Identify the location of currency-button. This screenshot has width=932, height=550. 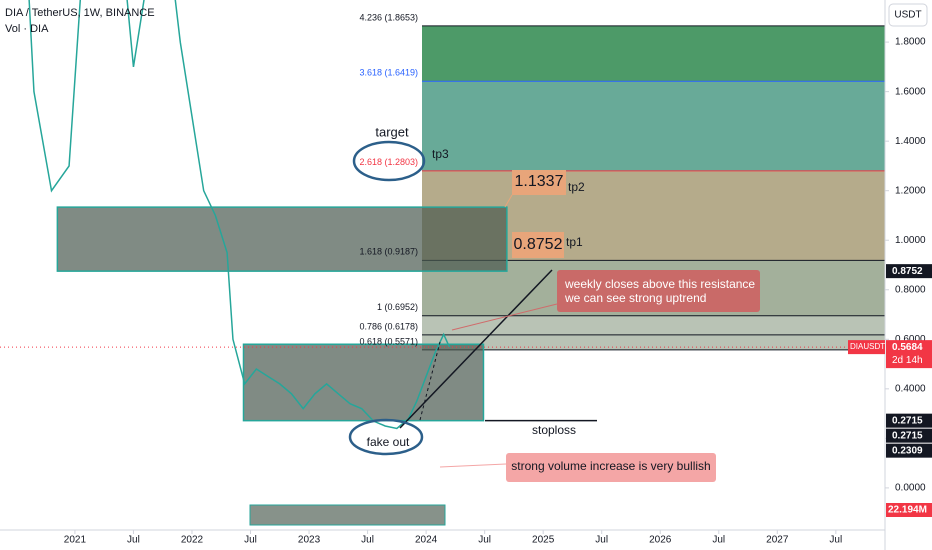
(908, 15).